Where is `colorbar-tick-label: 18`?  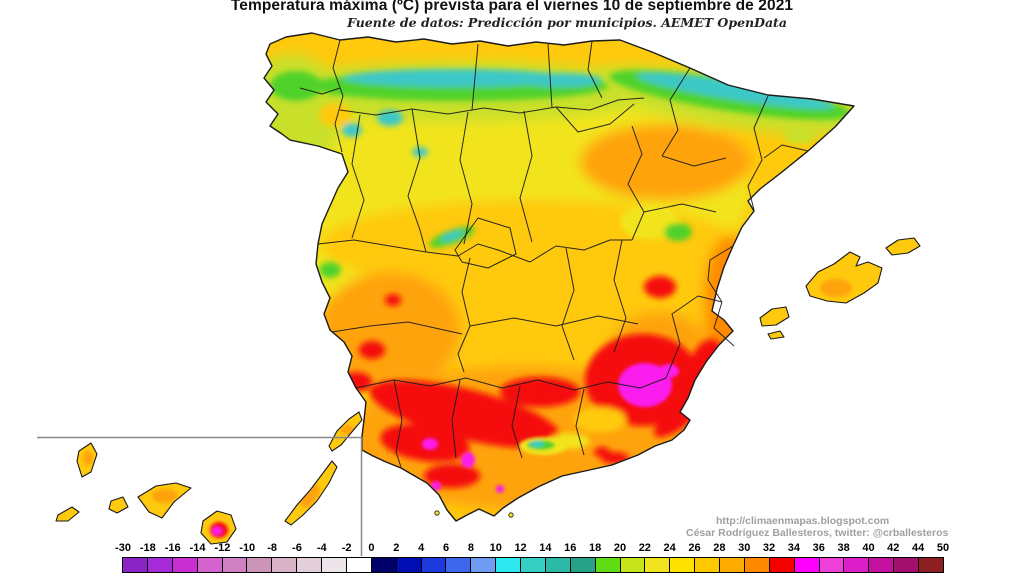 colorbar-tick-label: 18 is located at coordinates (595, 548).